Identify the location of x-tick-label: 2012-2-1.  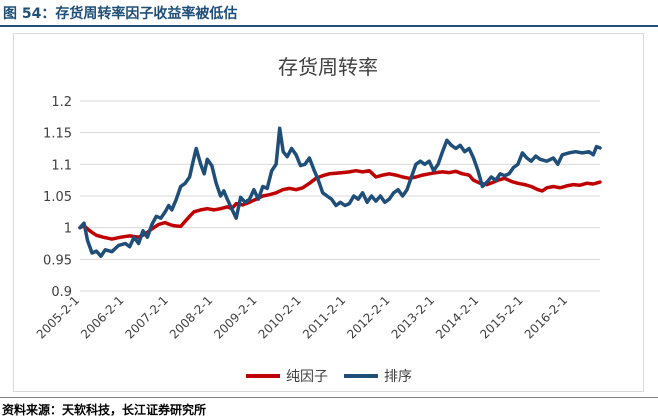
(368, 317).